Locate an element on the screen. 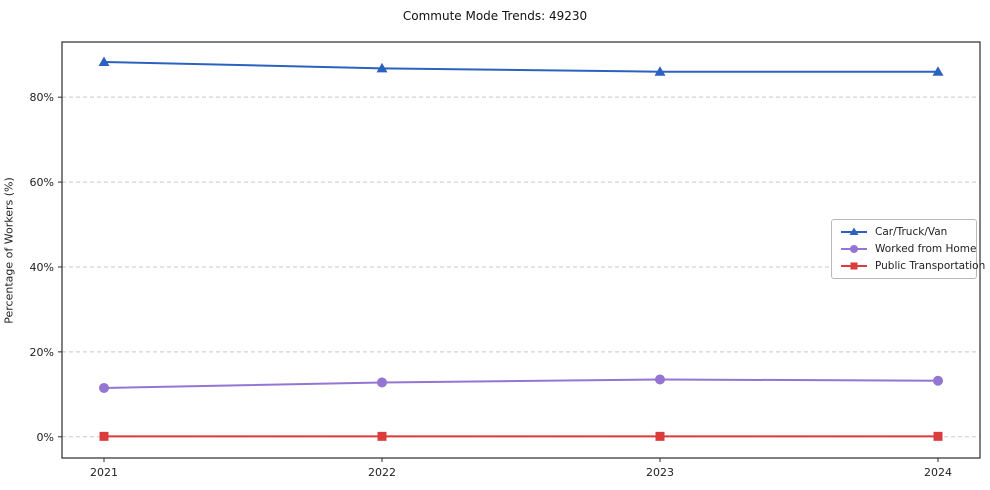 This screenshot has height=490, width=990. y-tick-label: 0% is located at coordinates (45, 437).